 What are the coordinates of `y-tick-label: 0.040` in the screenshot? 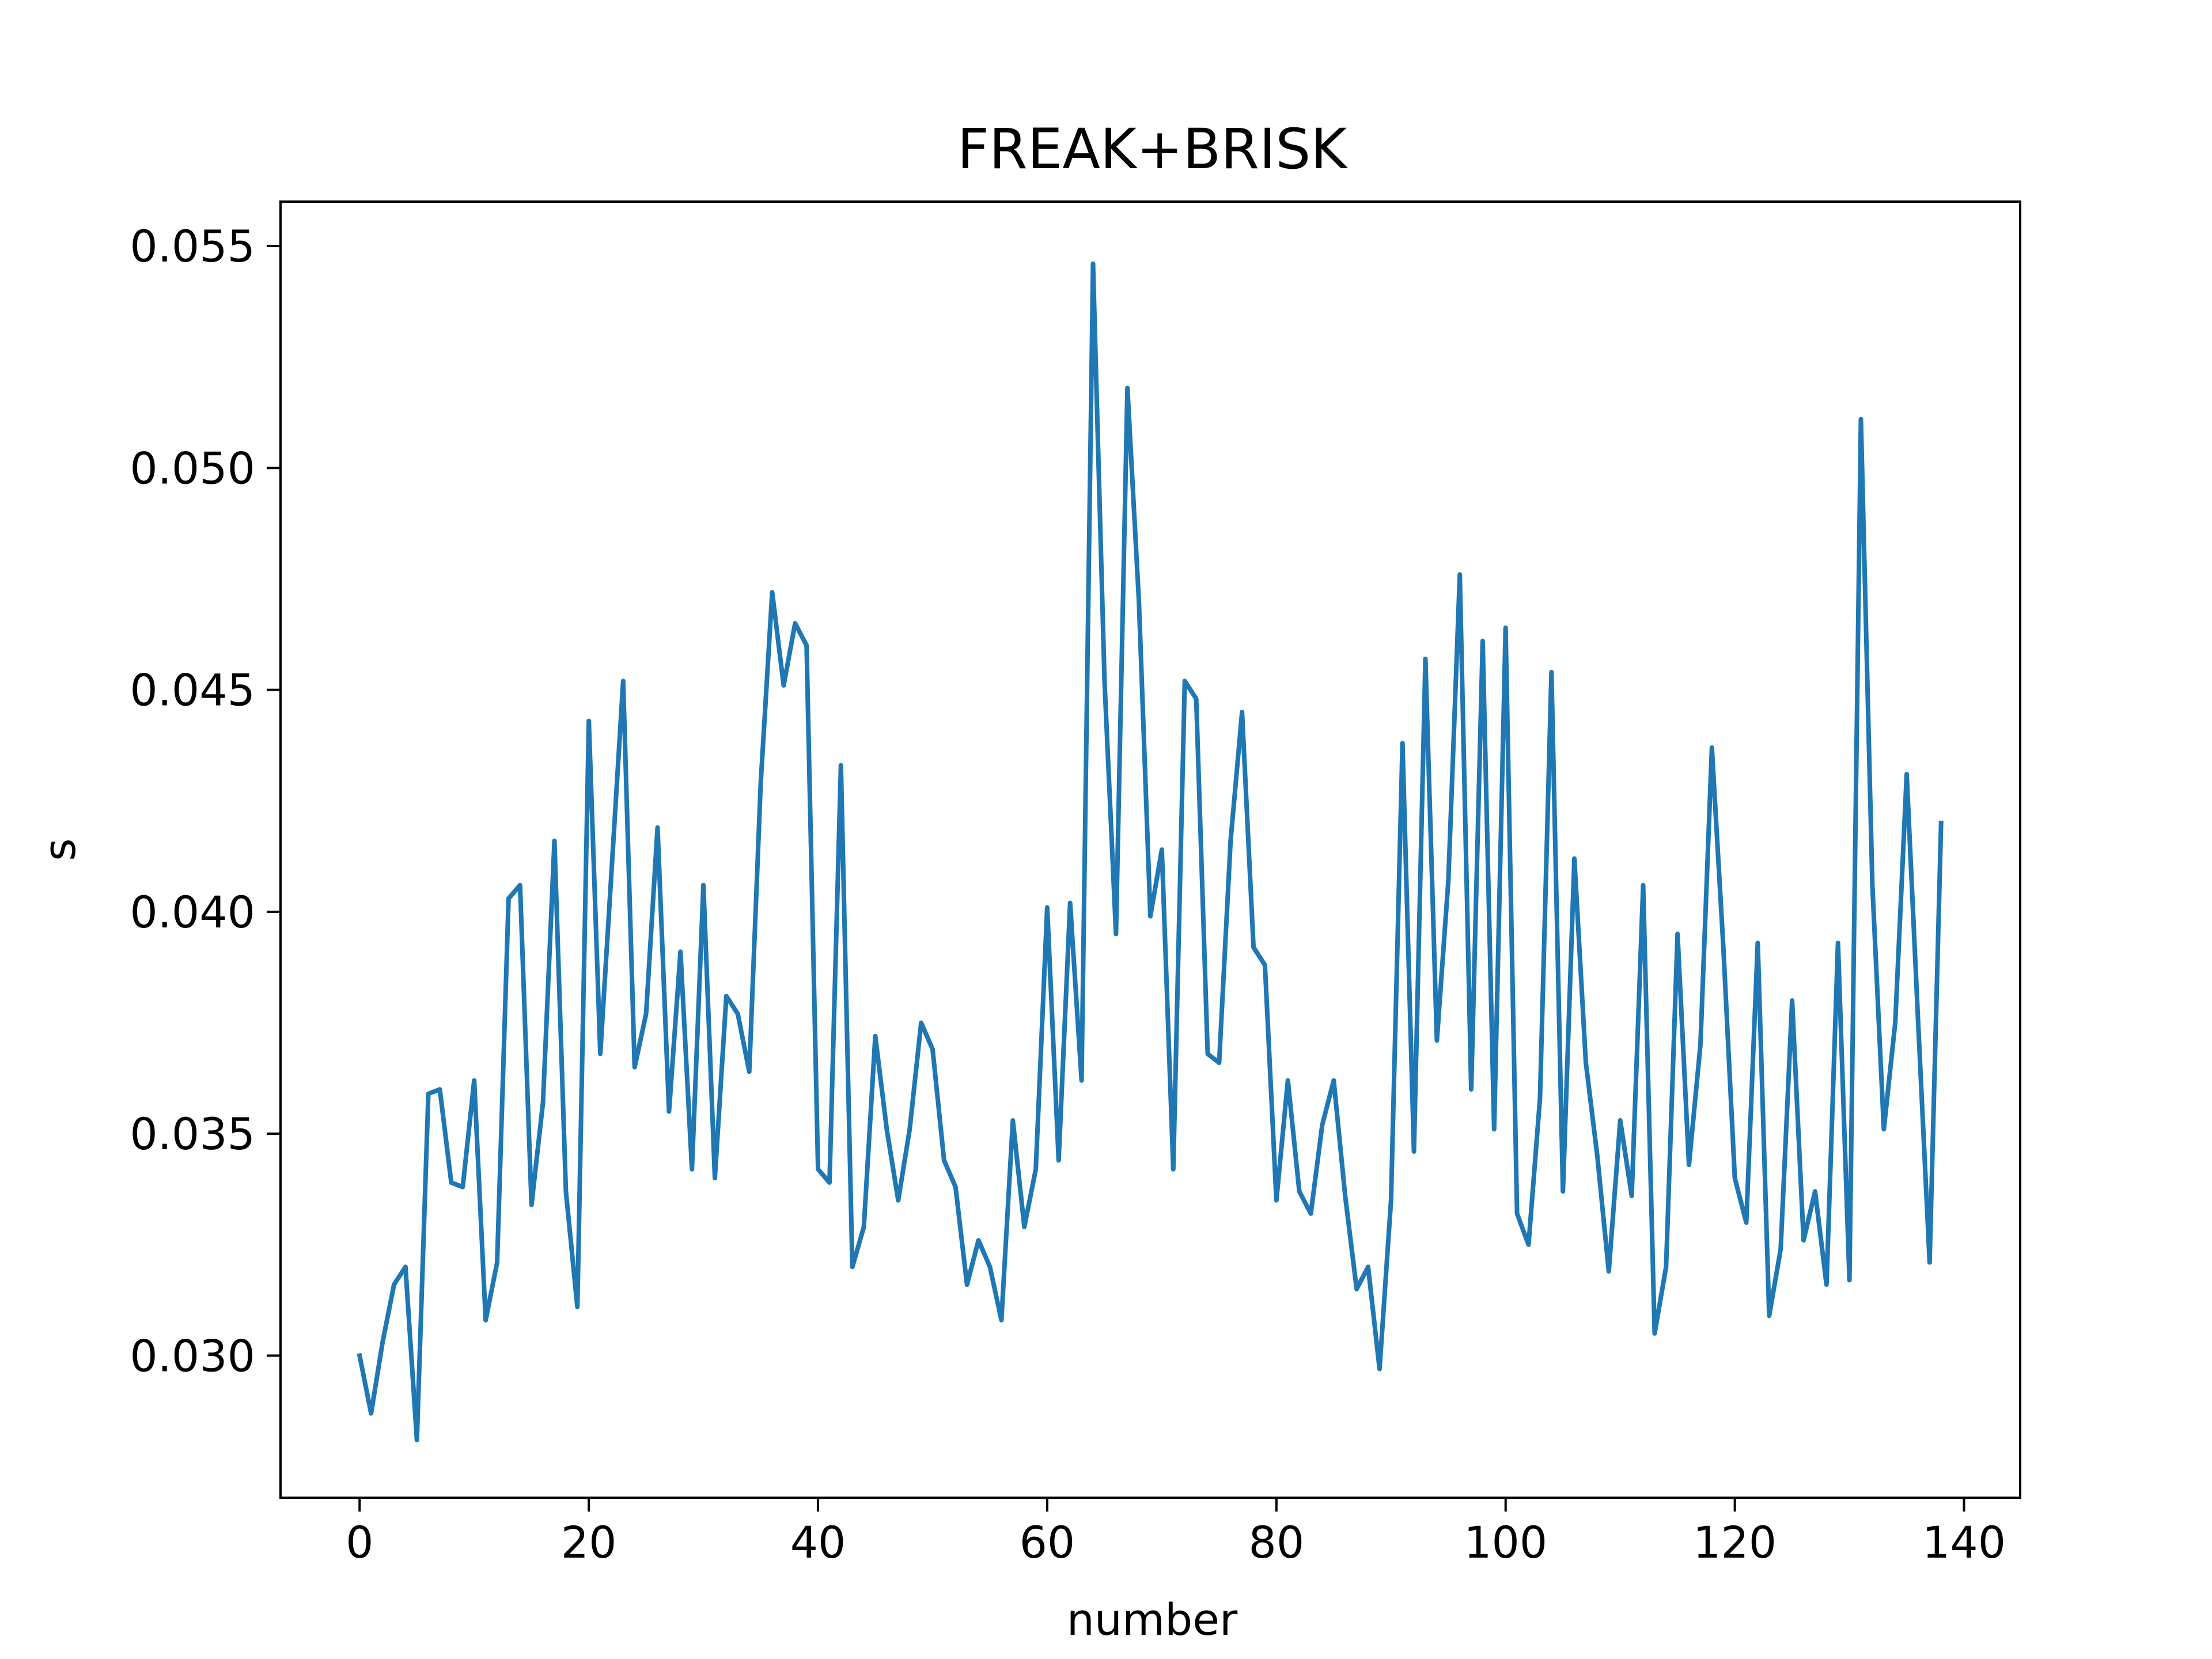 It's located at (192, 912).